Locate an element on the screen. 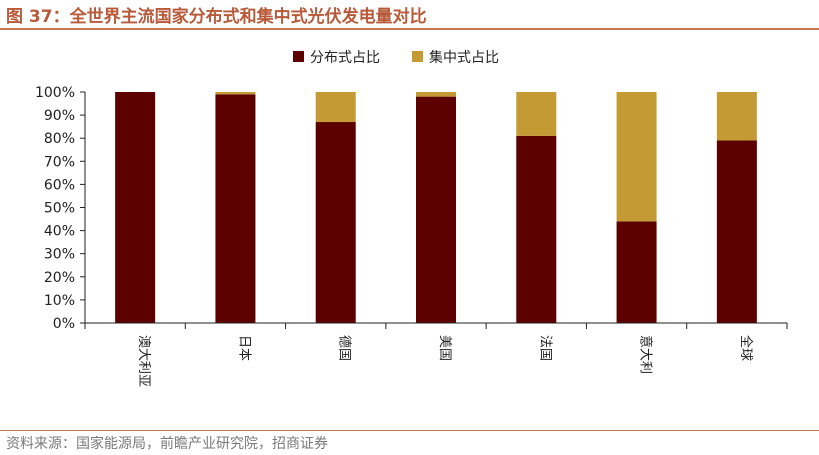 This screenshot has height=455, width=819. source-note: 资料来源：国家能源局，前瞻产业研究院，招商证券 is located at coordinates (167, 444).